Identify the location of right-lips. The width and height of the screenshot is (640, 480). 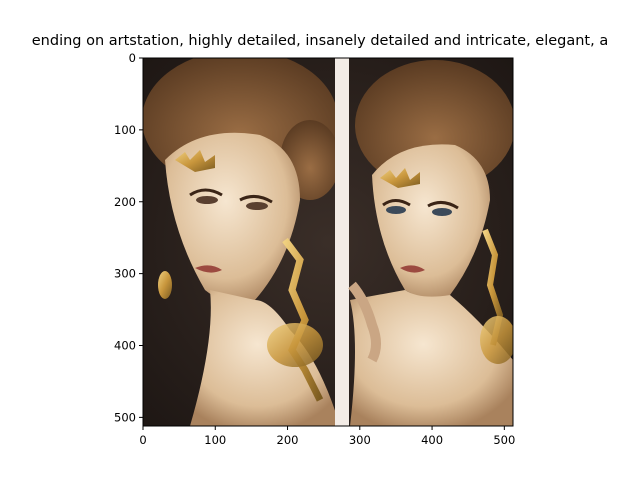
(412, 269).